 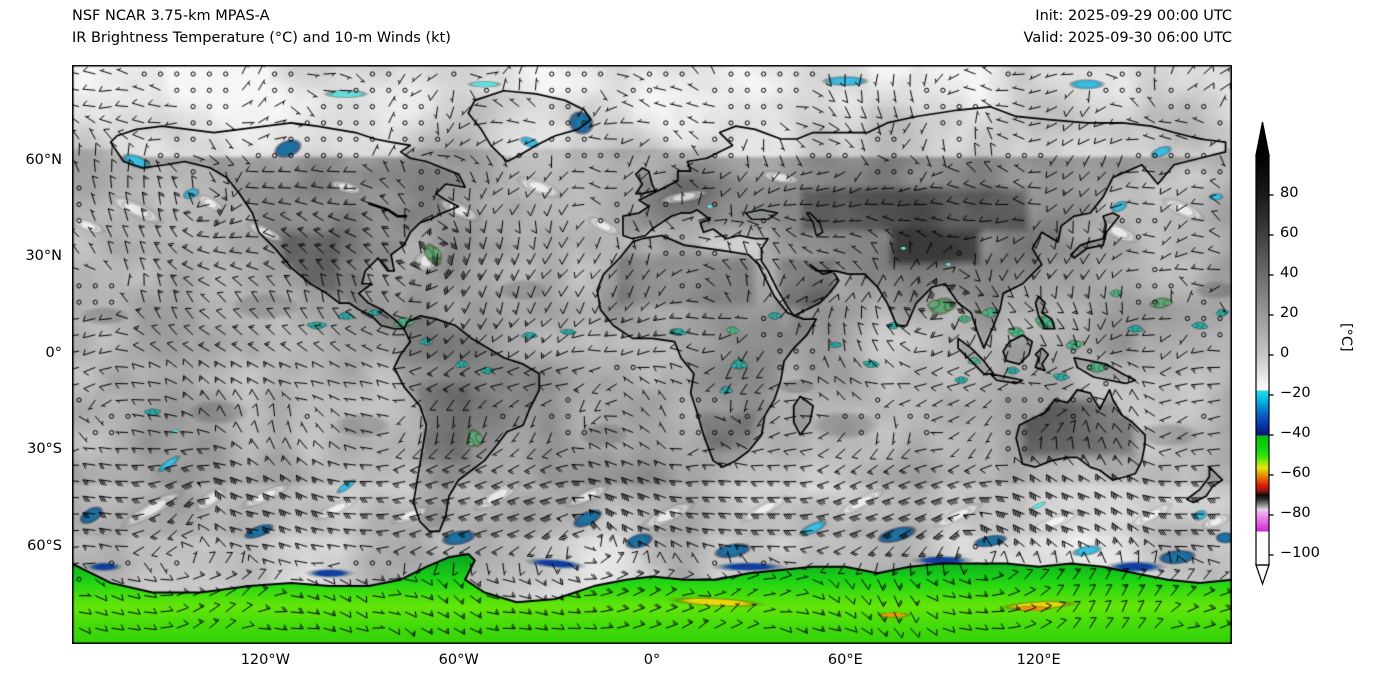 I want to click on lon-tick-label: 0°, so click(x=652, y=660).